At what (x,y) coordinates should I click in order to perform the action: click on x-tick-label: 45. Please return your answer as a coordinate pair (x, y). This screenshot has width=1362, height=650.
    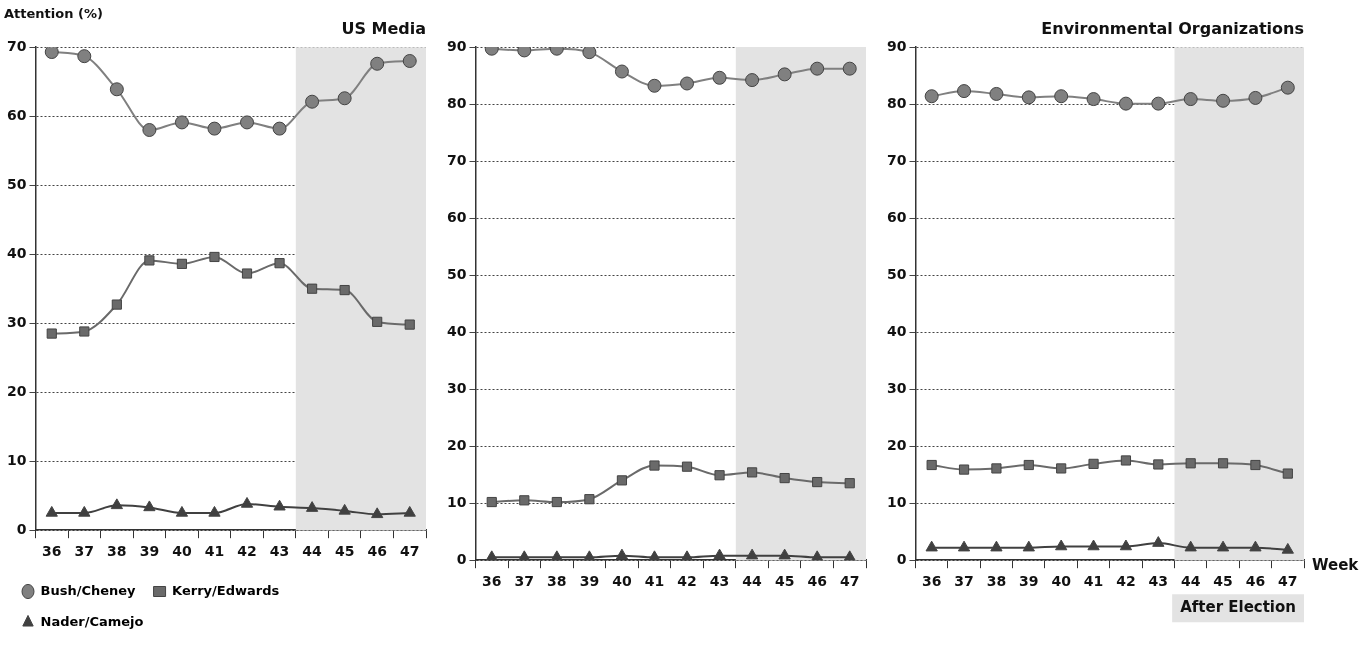
    Looking at the image, I should click on (784, 581).